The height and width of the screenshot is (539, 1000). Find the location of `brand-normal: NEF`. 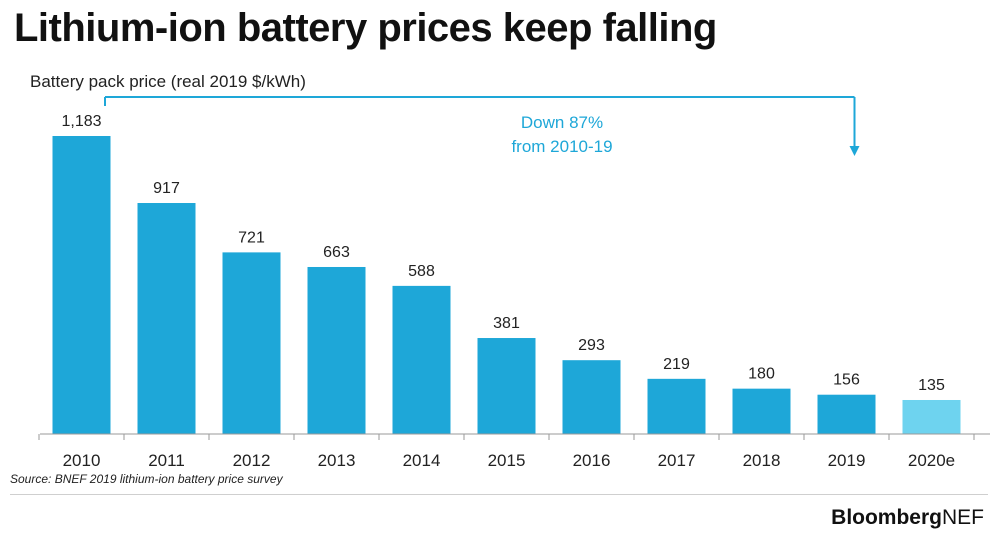

brand-normal: NEF is located at coordinates (963, 517).